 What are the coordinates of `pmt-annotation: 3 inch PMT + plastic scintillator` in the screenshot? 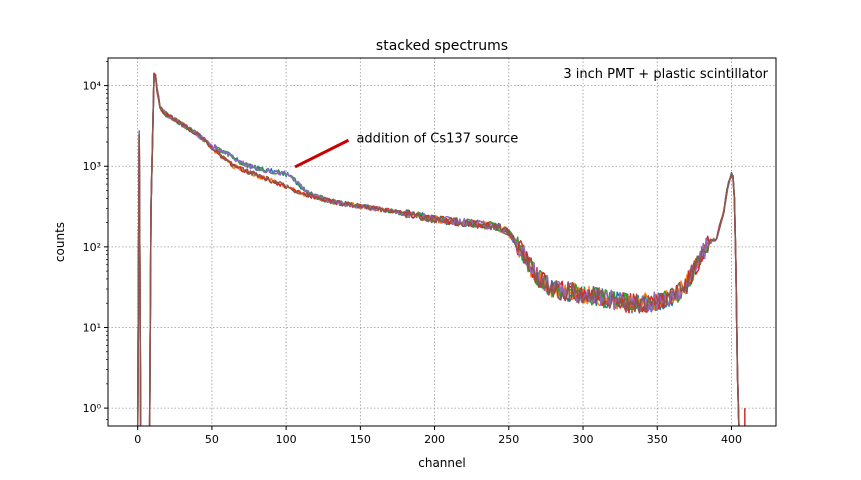 It's located at (665, 74).